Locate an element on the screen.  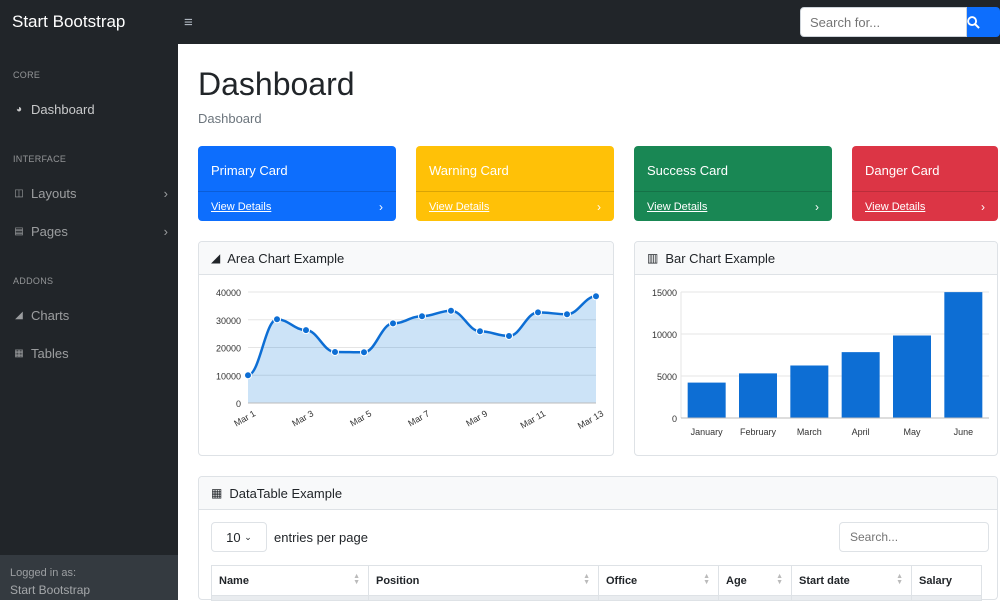
logged-in-user: Start Bootstrap is located at coordinates (50, 590).